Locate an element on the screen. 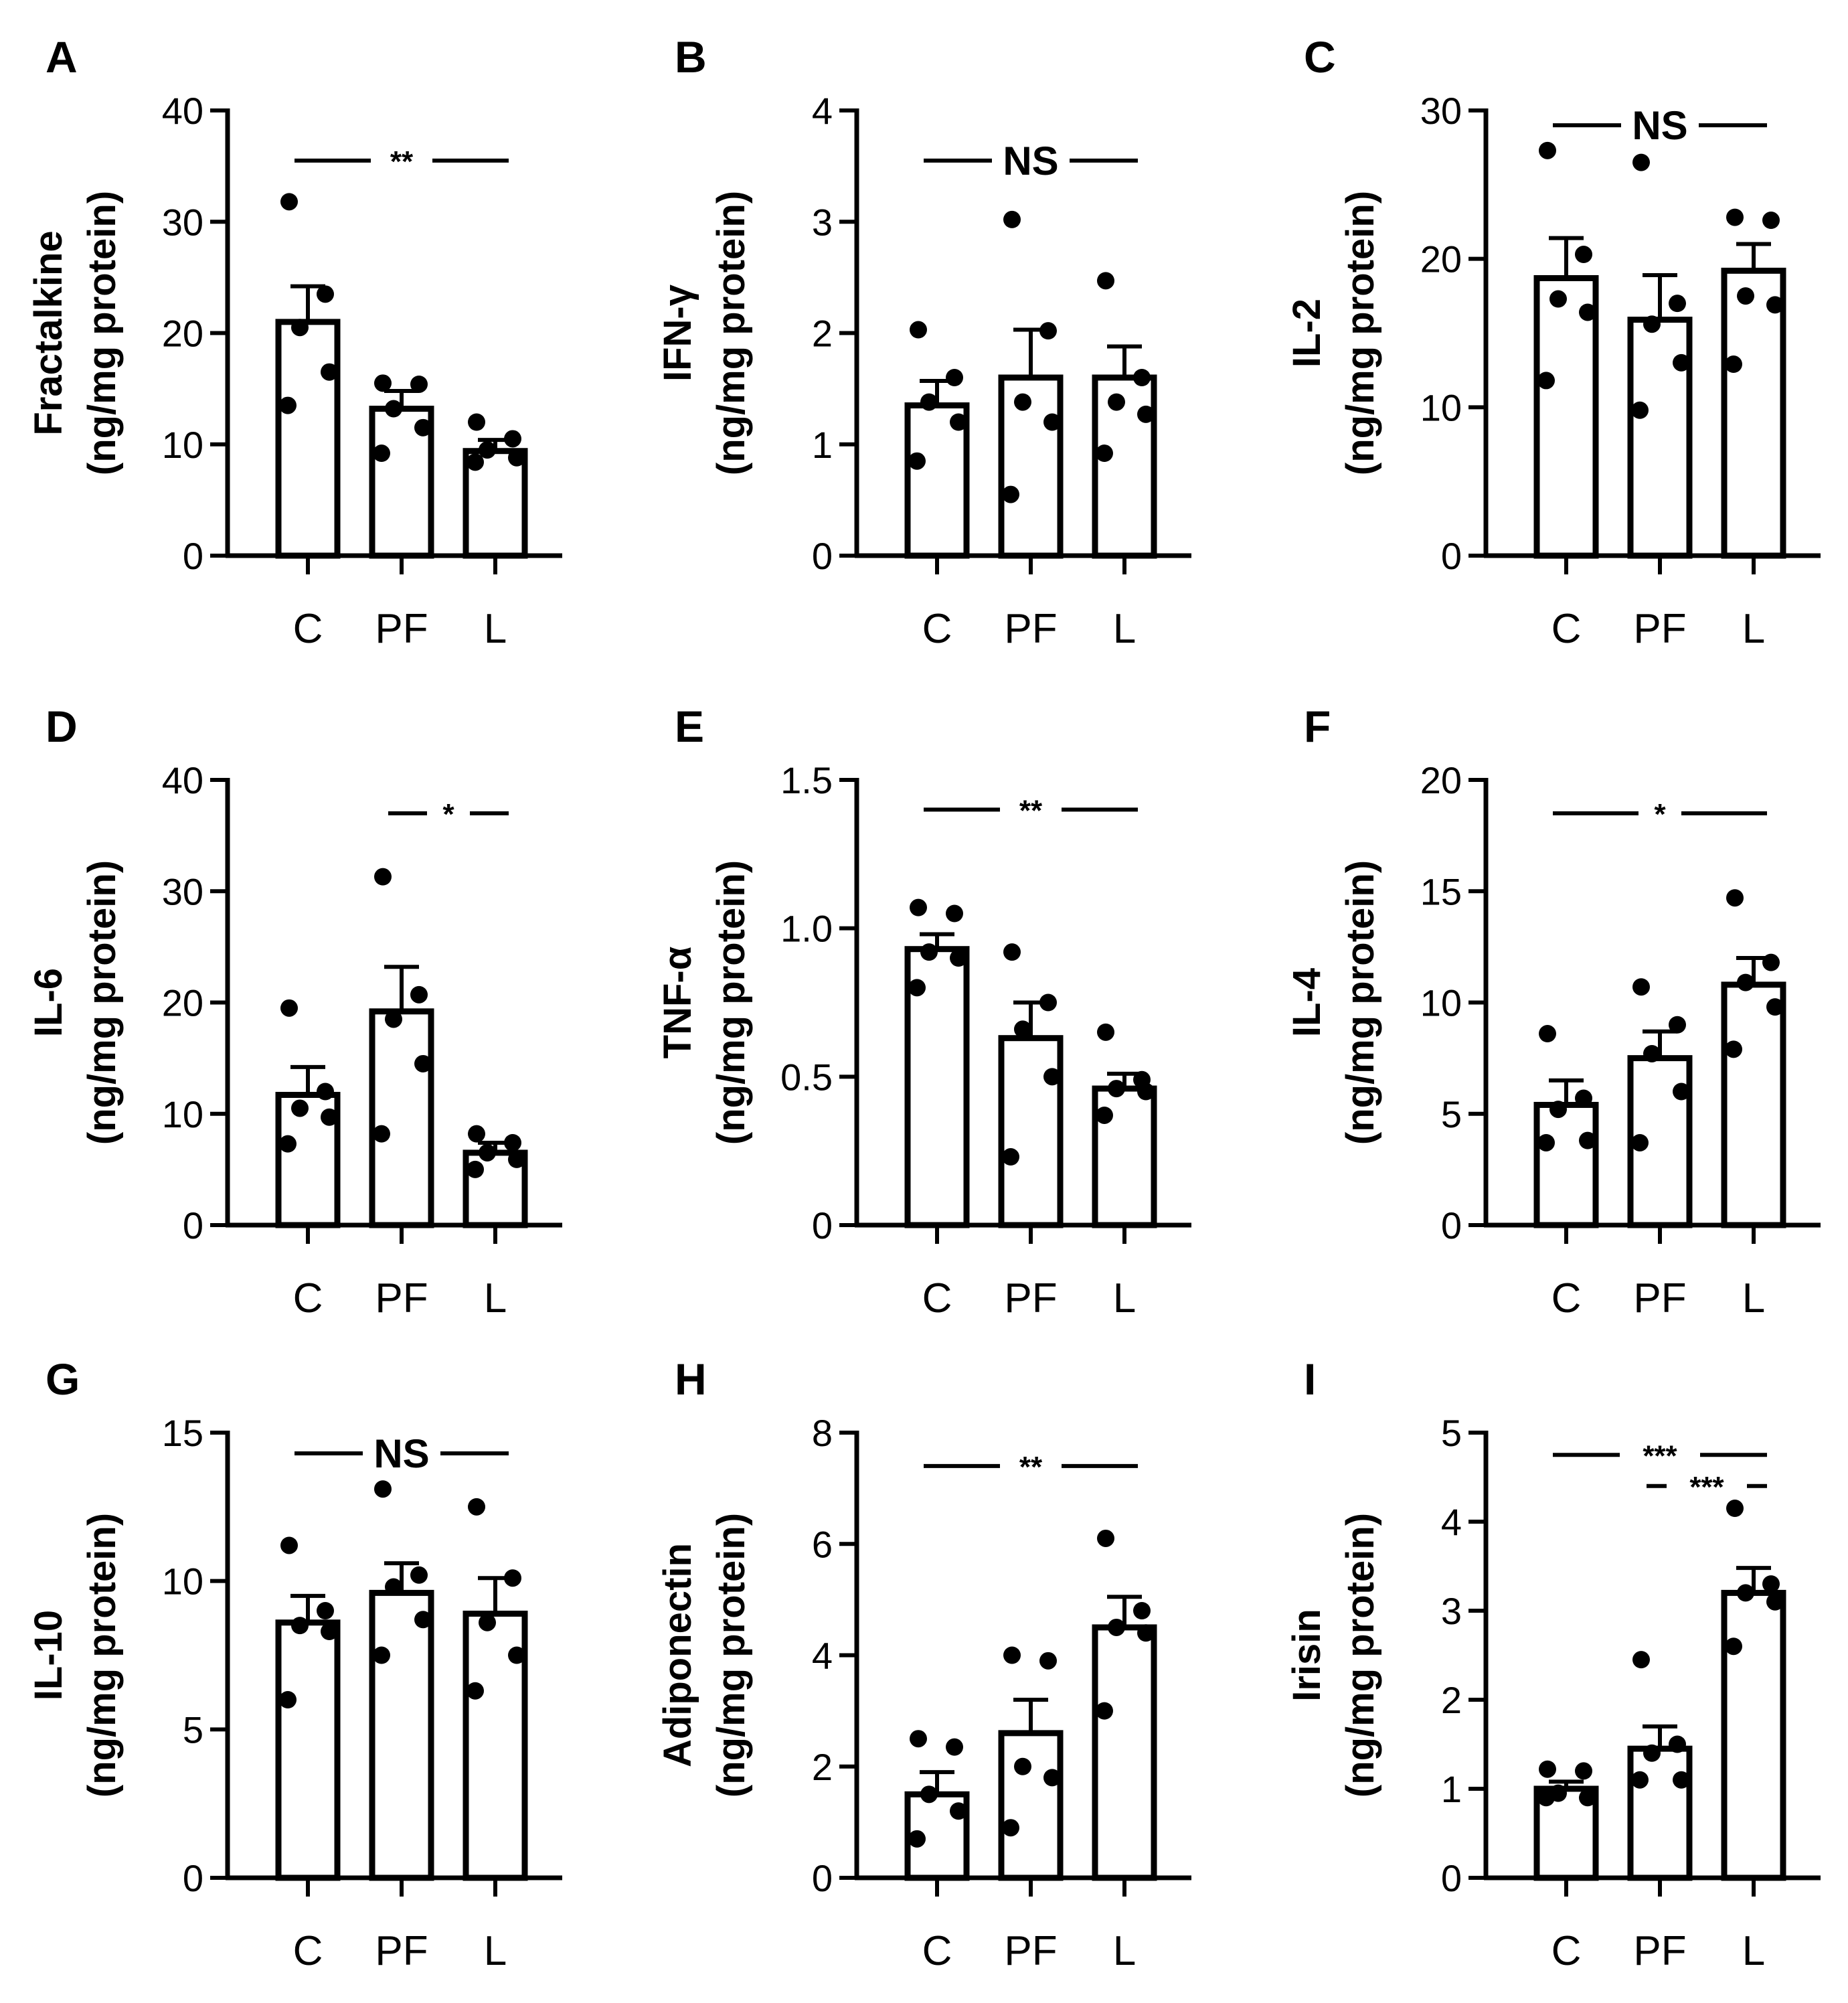 The image size is (1848, 2003). panel-letter: I is located at coordinates (1310, 1379).